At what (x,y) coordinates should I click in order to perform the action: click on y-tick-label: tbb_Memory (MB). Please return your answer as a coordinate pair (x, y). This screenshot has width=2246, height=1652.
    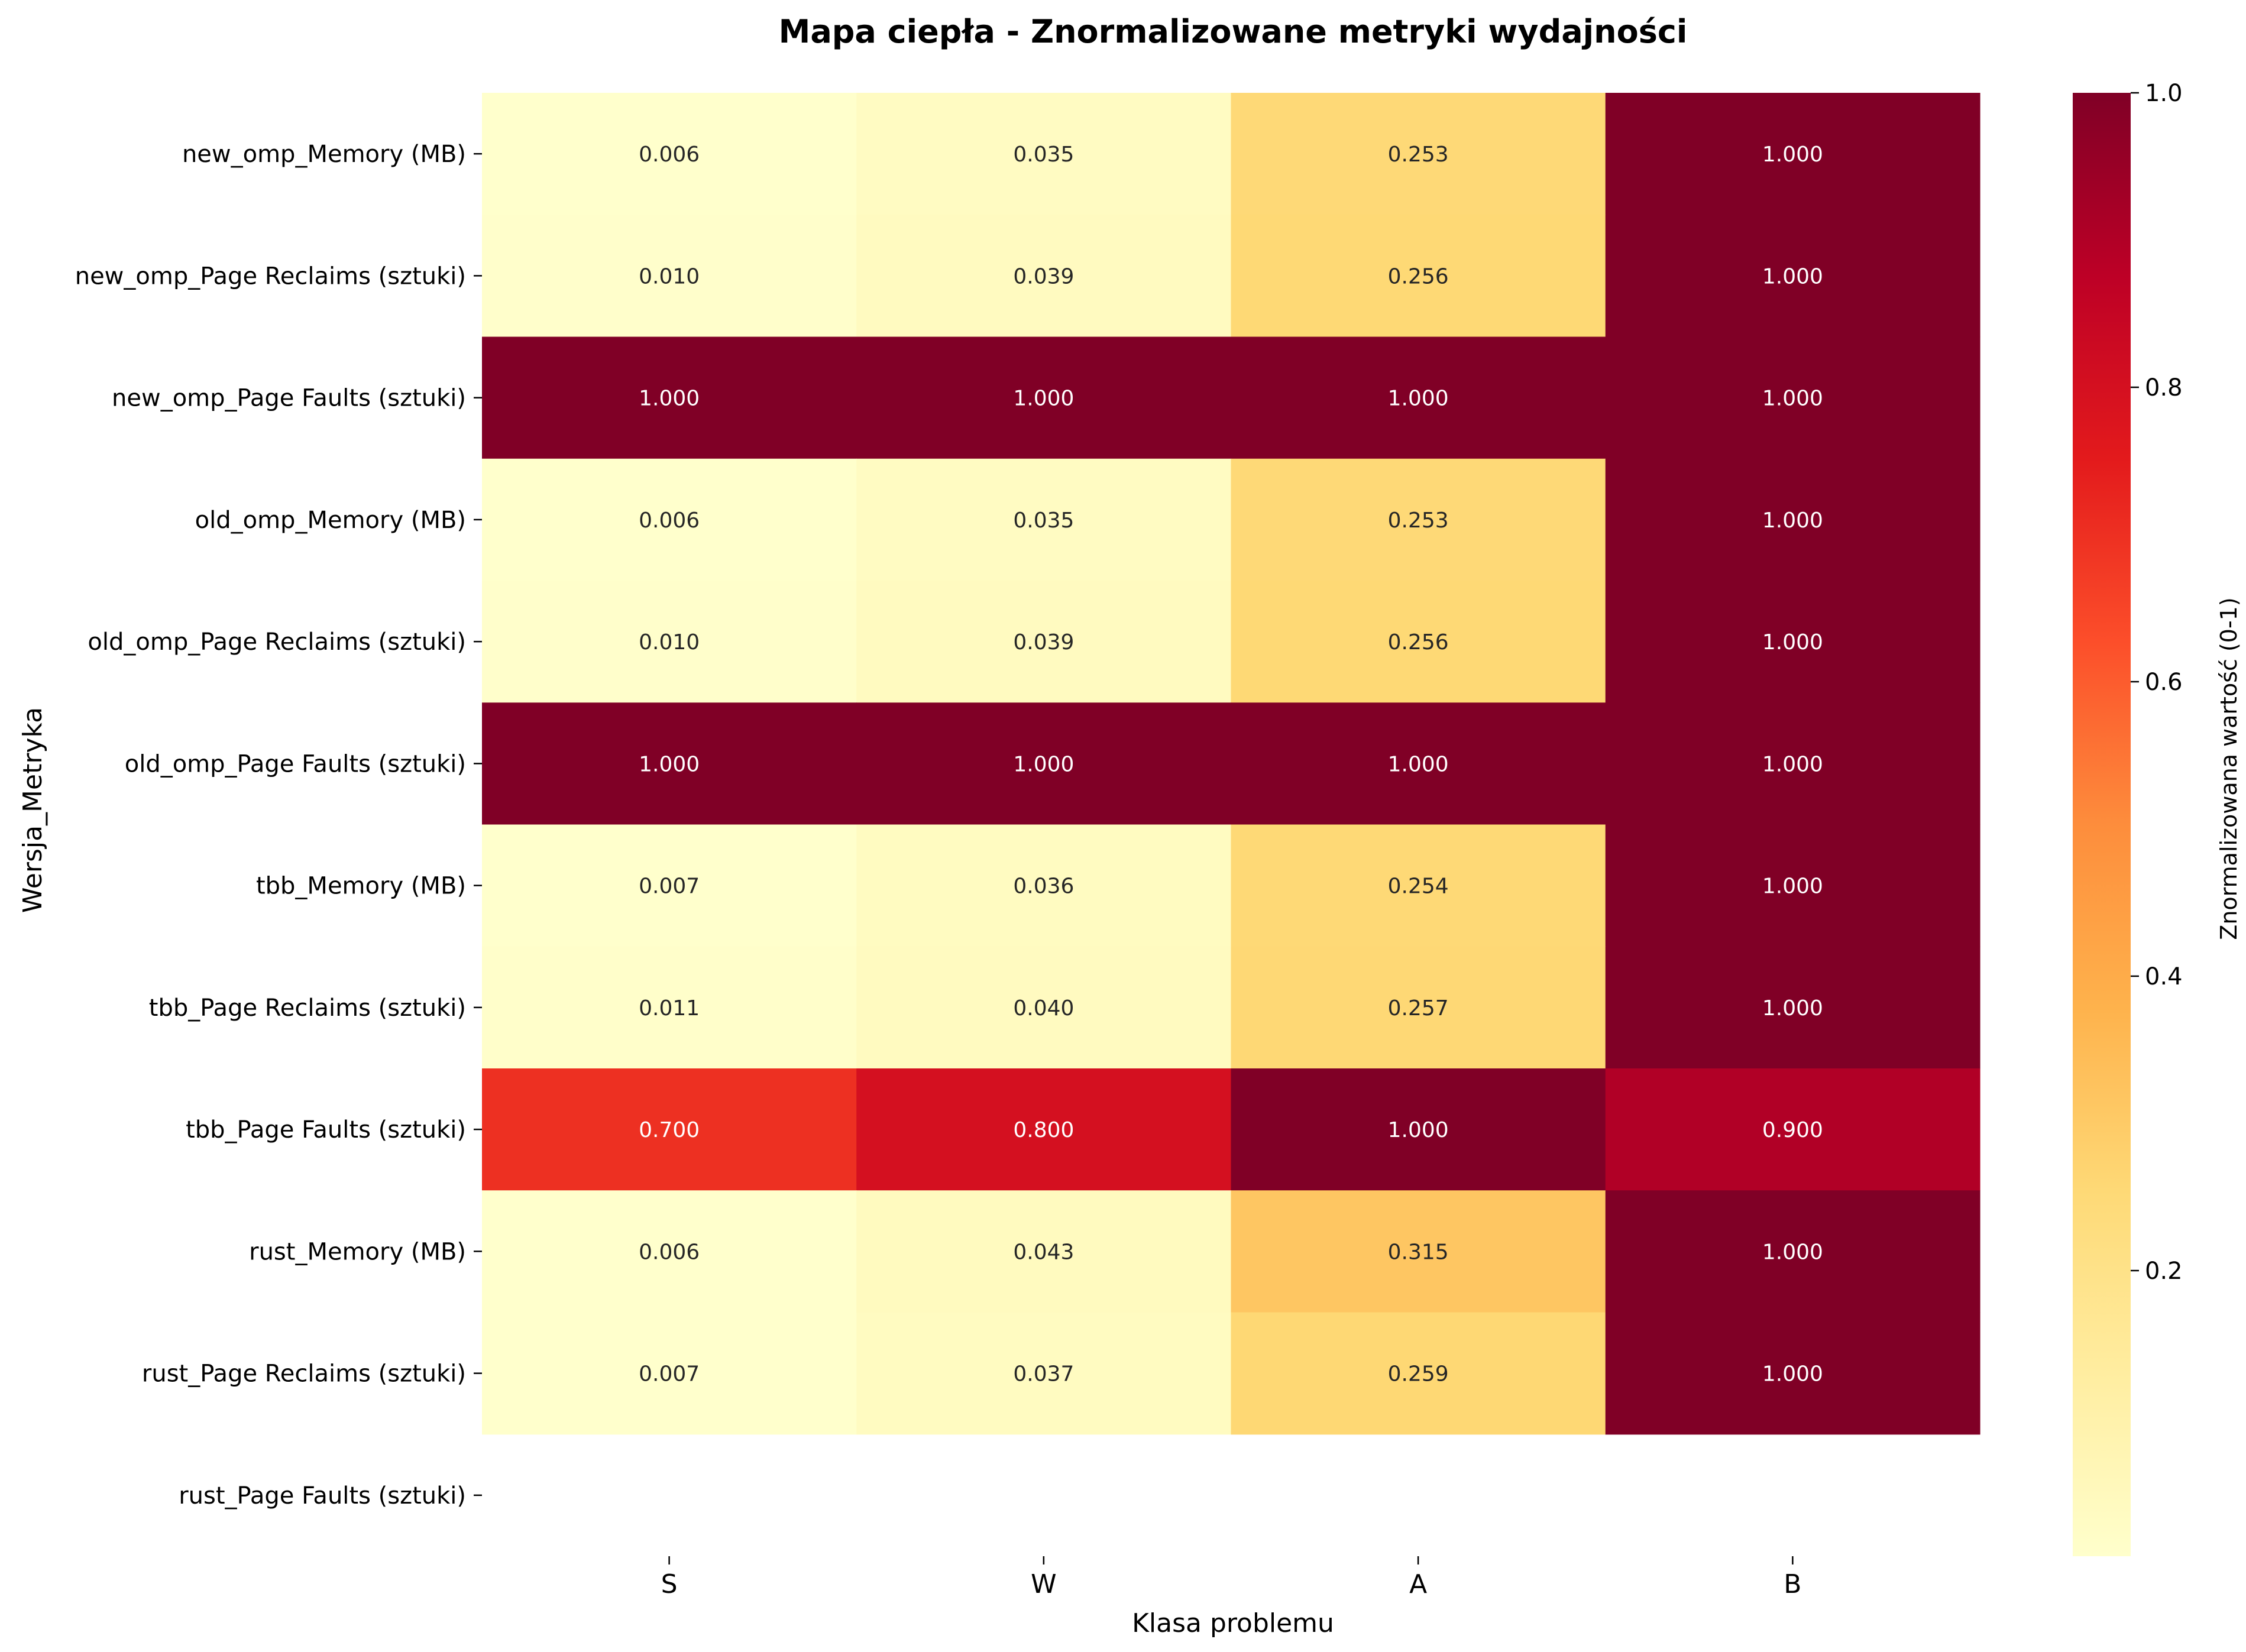
    Looking at the image, I should click on (361, 886).